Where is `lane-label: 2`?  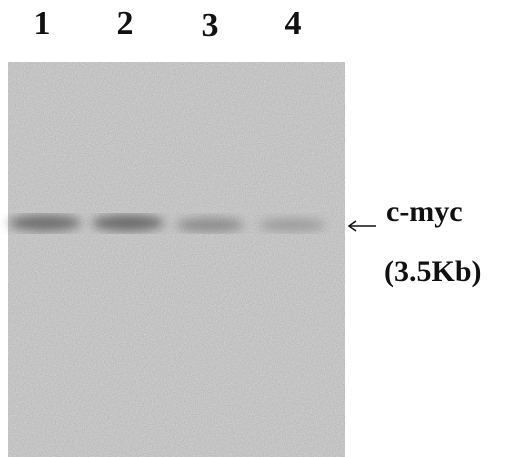
lane-label: 2 is located at coordinates (125, 23).